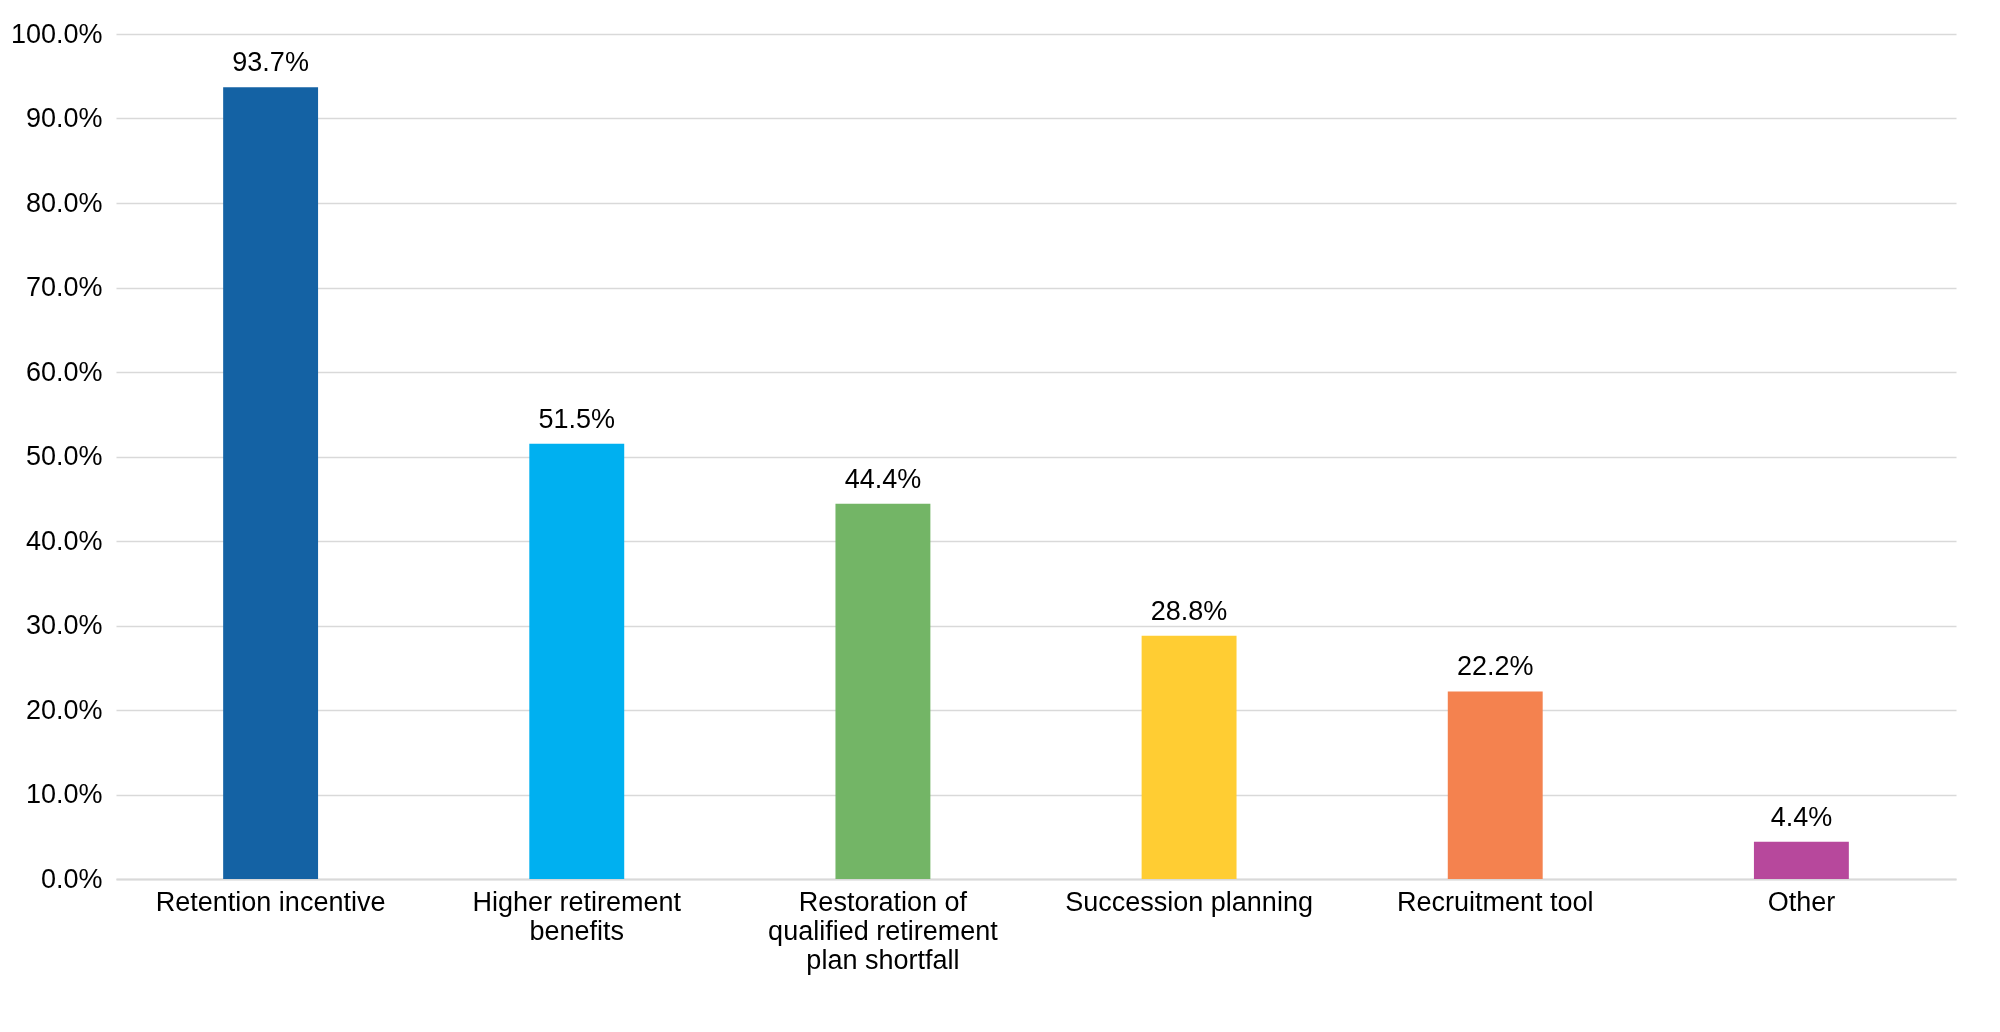 This screenshot has width=2000, height=1032. Describe the element at coordinates (1189, 901) in the screenshot. I see `x-tick-label: Succession planning` at that location.